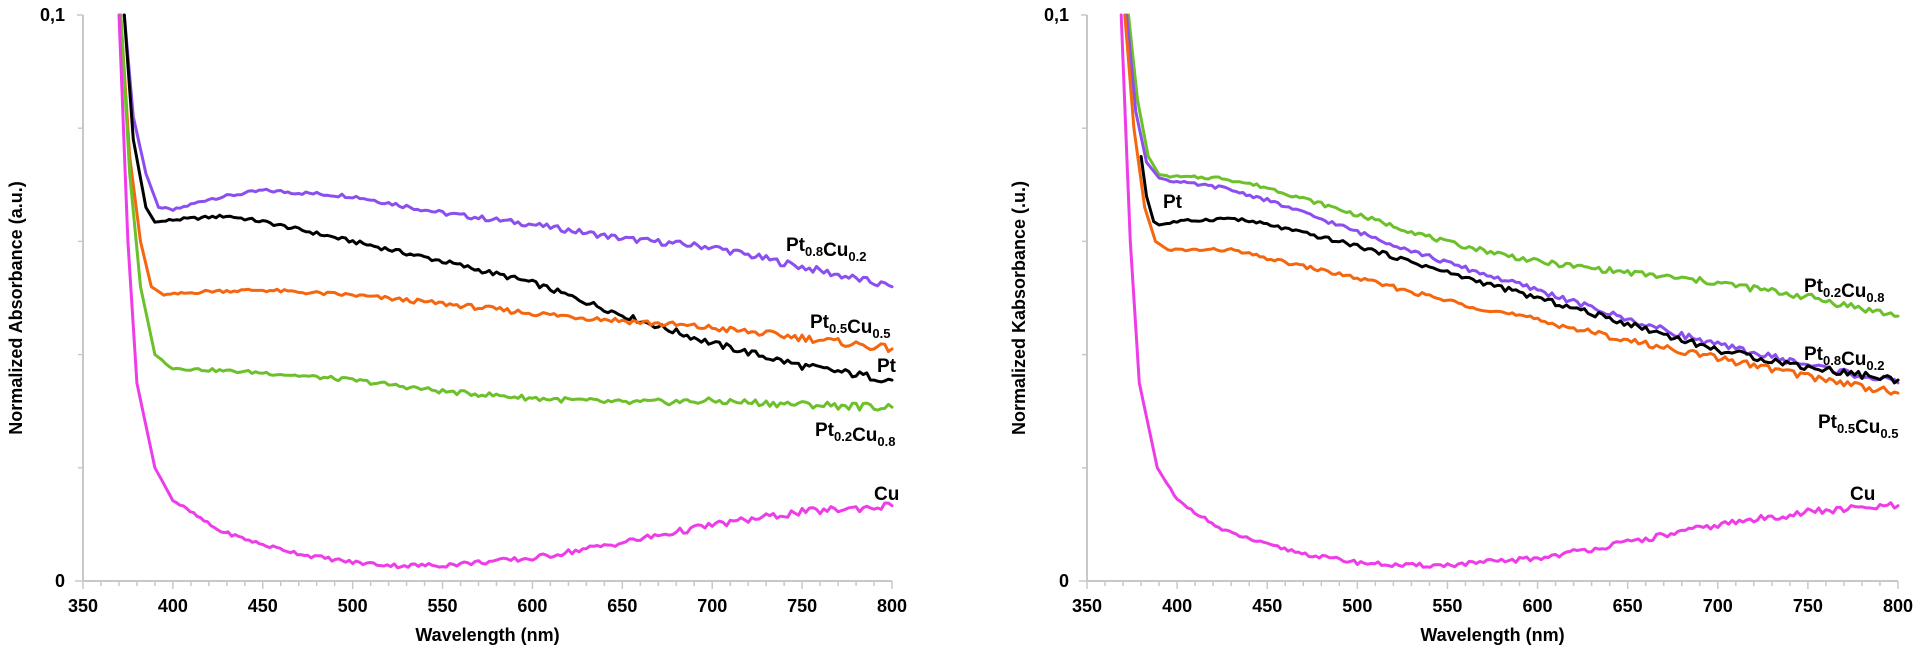 The image size is (1920, 654). What do you see at coordinates (1019, 308) in the screenshot?
I see `y-axis-title: Normalized Kabsorbance (.u.)` at bounding box center [1019, 308].